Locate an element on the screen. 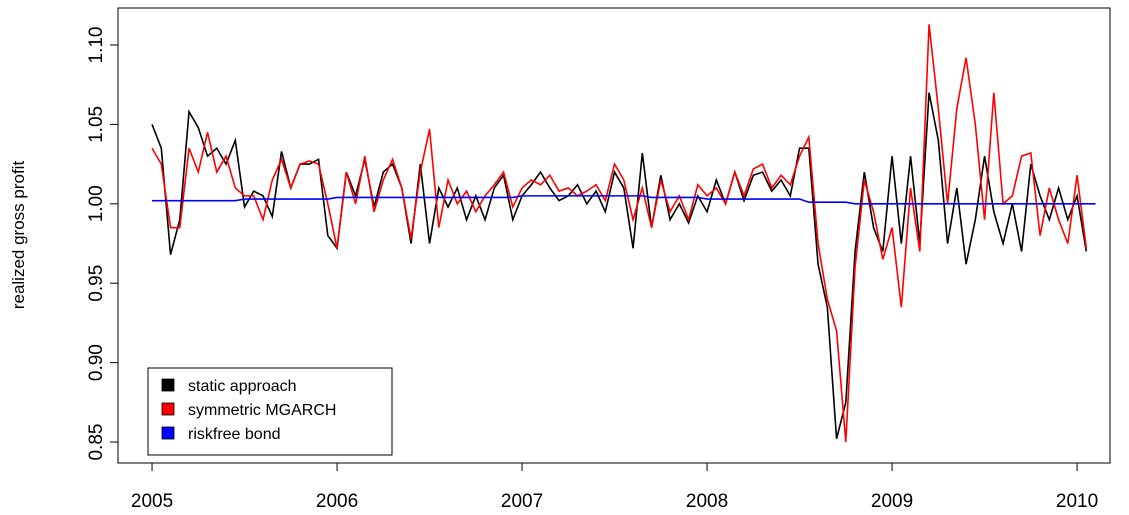 This screenshot has height=515, width=1129. x-tick-label: 2006 is located at coordinates (337, 501).